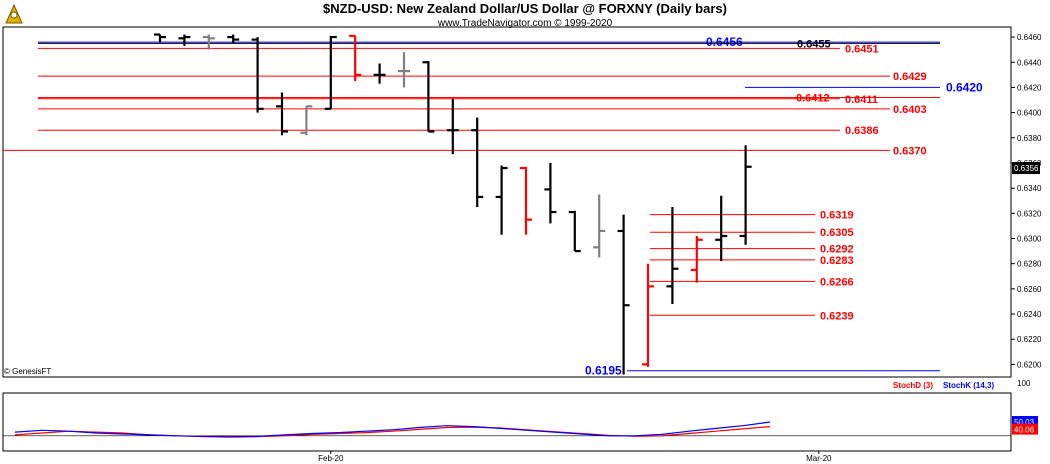 The width and height of the screenshot is (1050, 464). What do you see at coordinates (1029, 87) in the screenshot?
I see `y-tick-label: 0.6420` at bounding box center [1029, 87].